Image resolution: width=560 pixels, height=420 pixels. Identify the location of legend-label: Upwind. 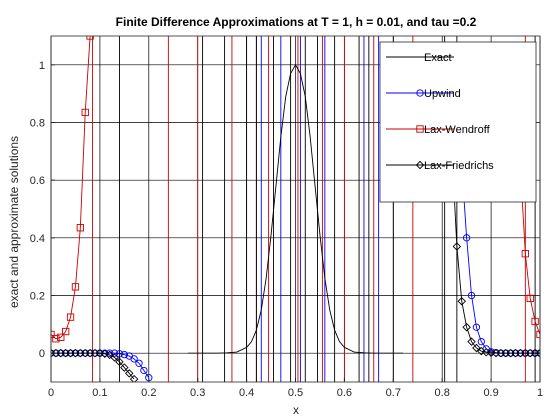
(442, 94).